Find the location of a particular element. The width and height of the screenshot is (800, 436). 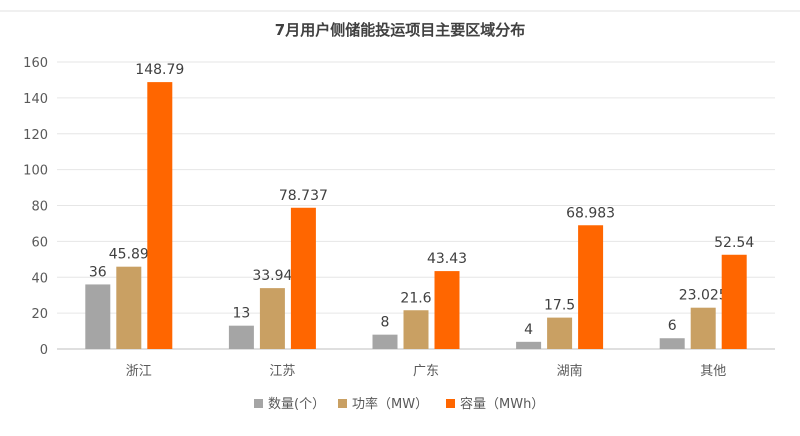

x-tick-label: 湖南 is located at coordinates (570, 371).